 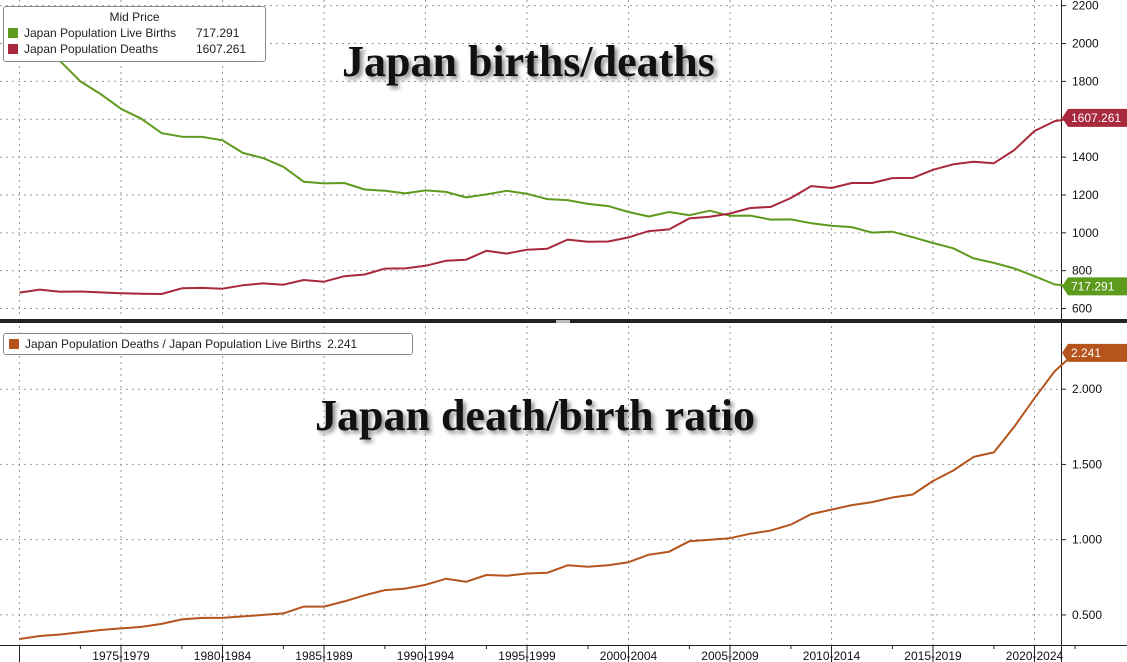 I want to click on top-y-tick-label: 600, so click(x=1082, y=309).